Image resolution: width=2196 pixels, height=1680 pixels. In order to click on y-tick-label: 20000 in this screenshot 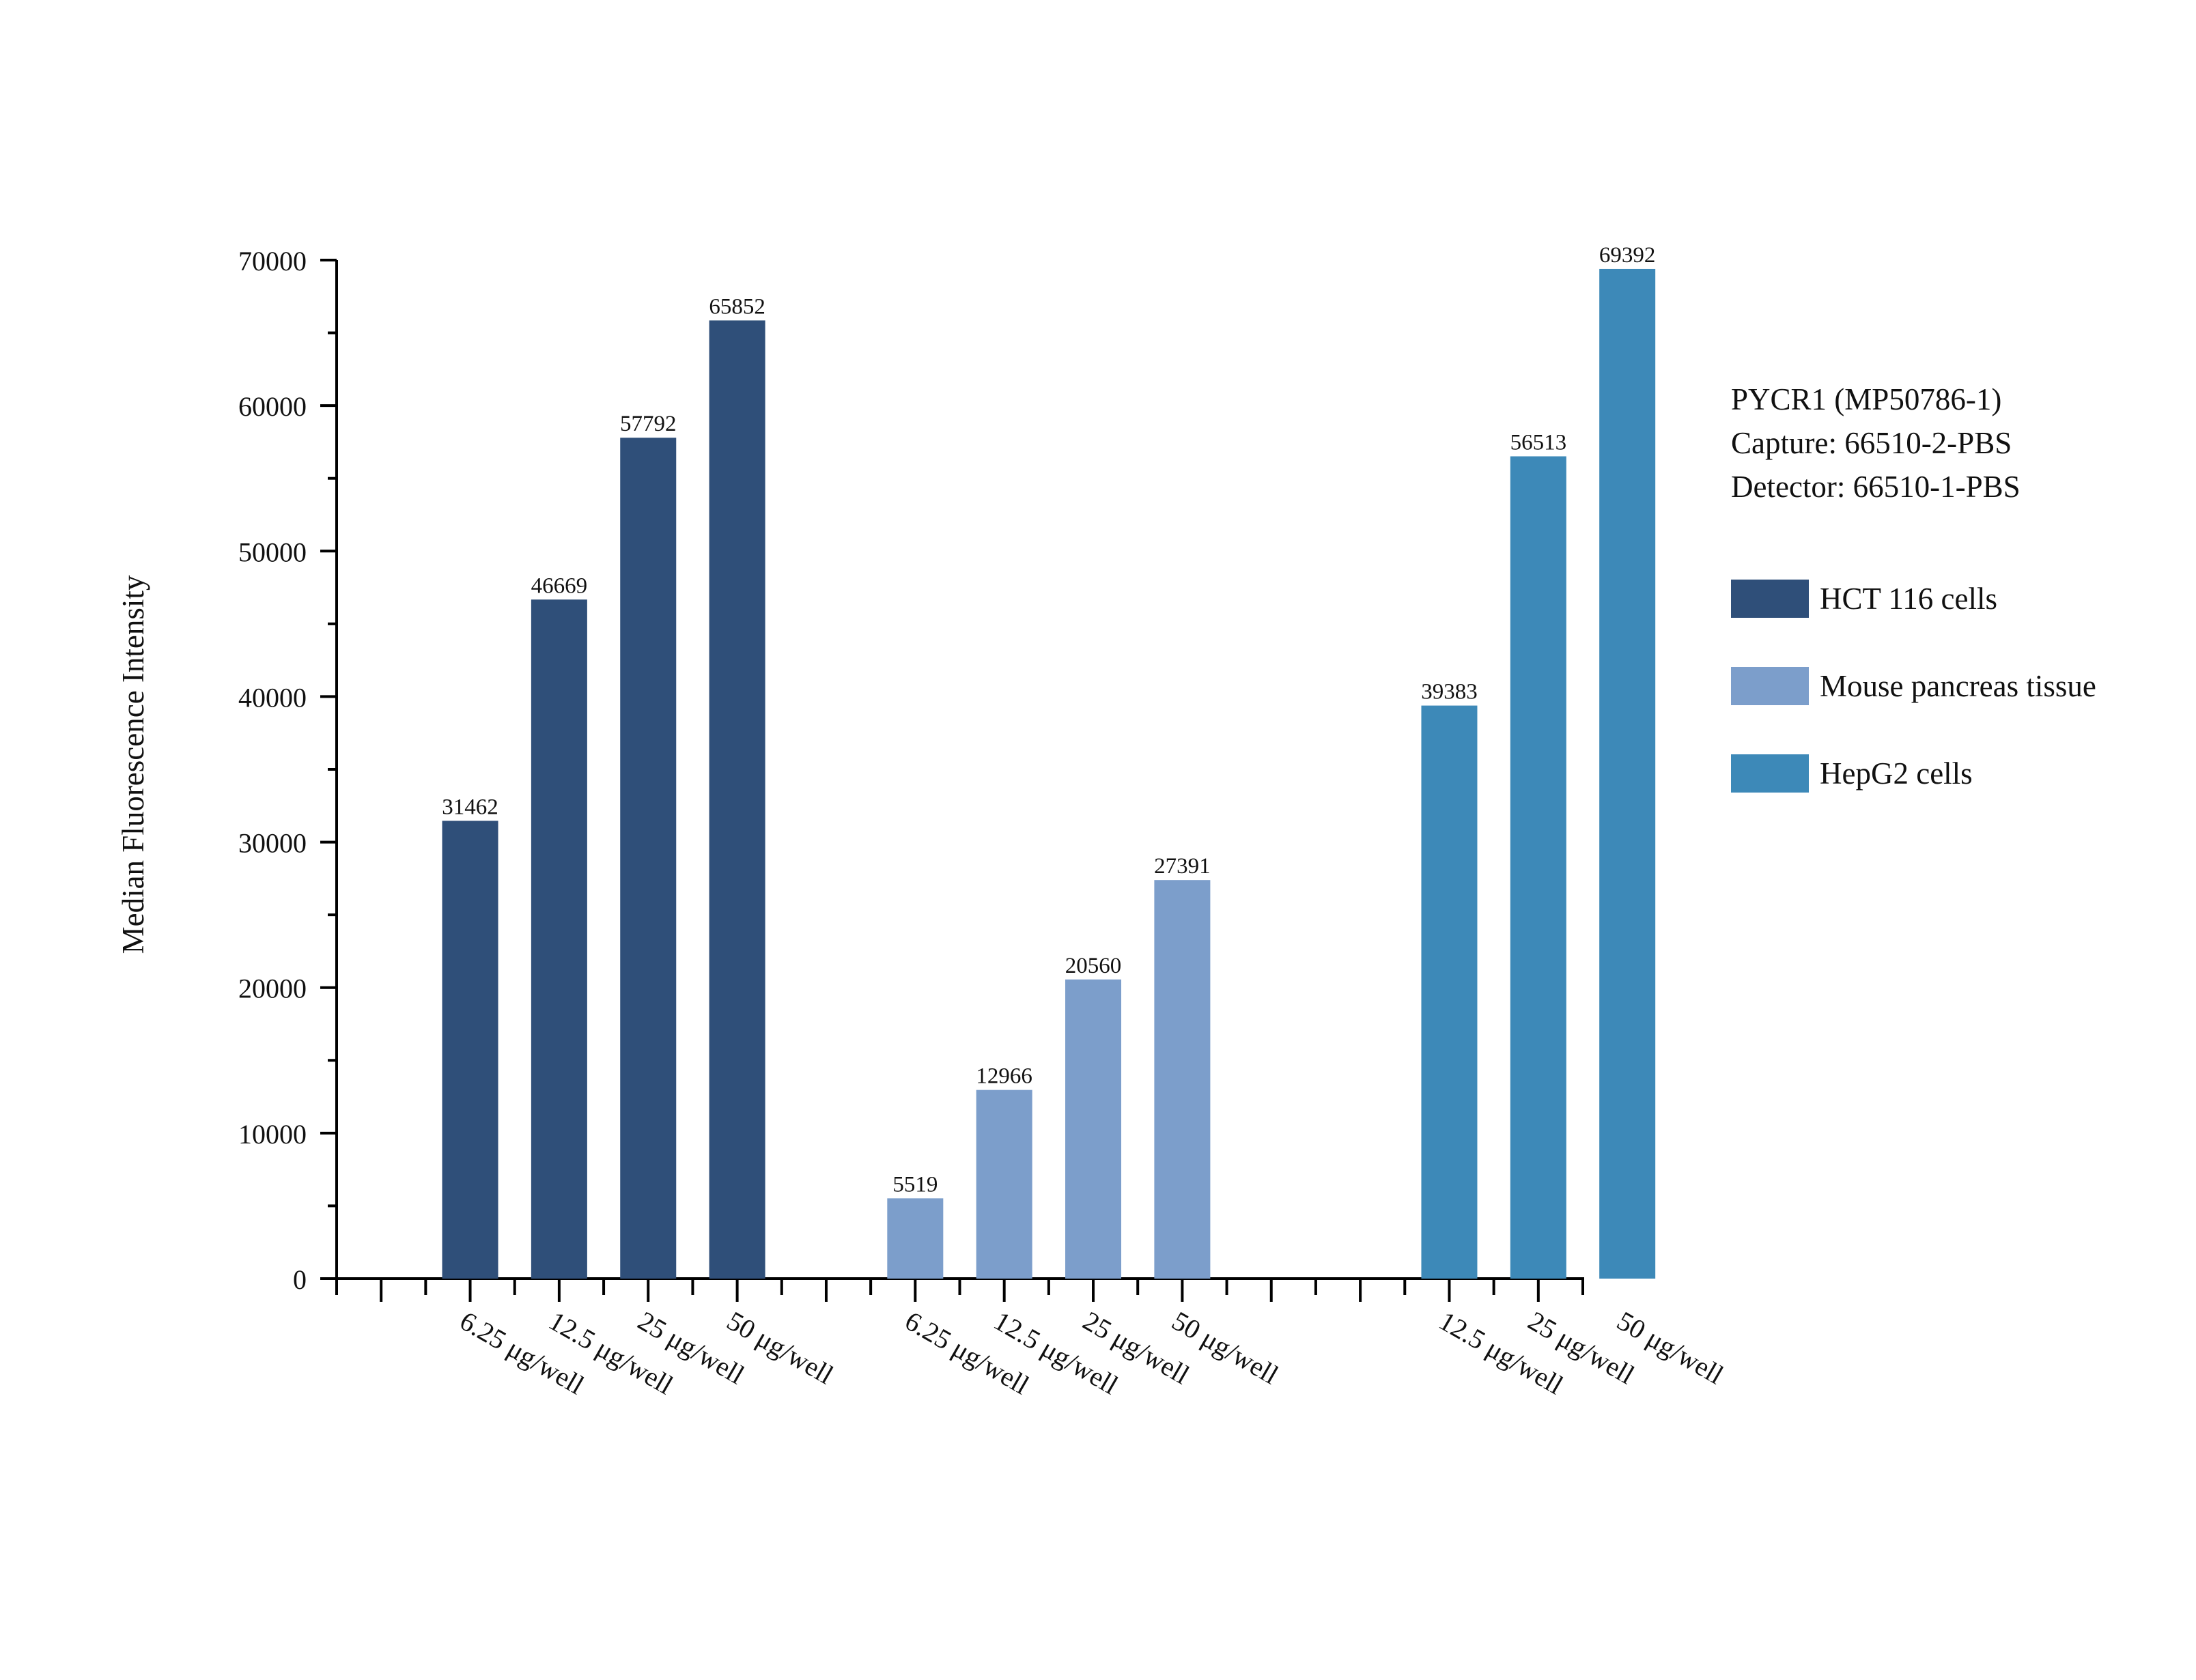, I will do `click(272, 988)`.